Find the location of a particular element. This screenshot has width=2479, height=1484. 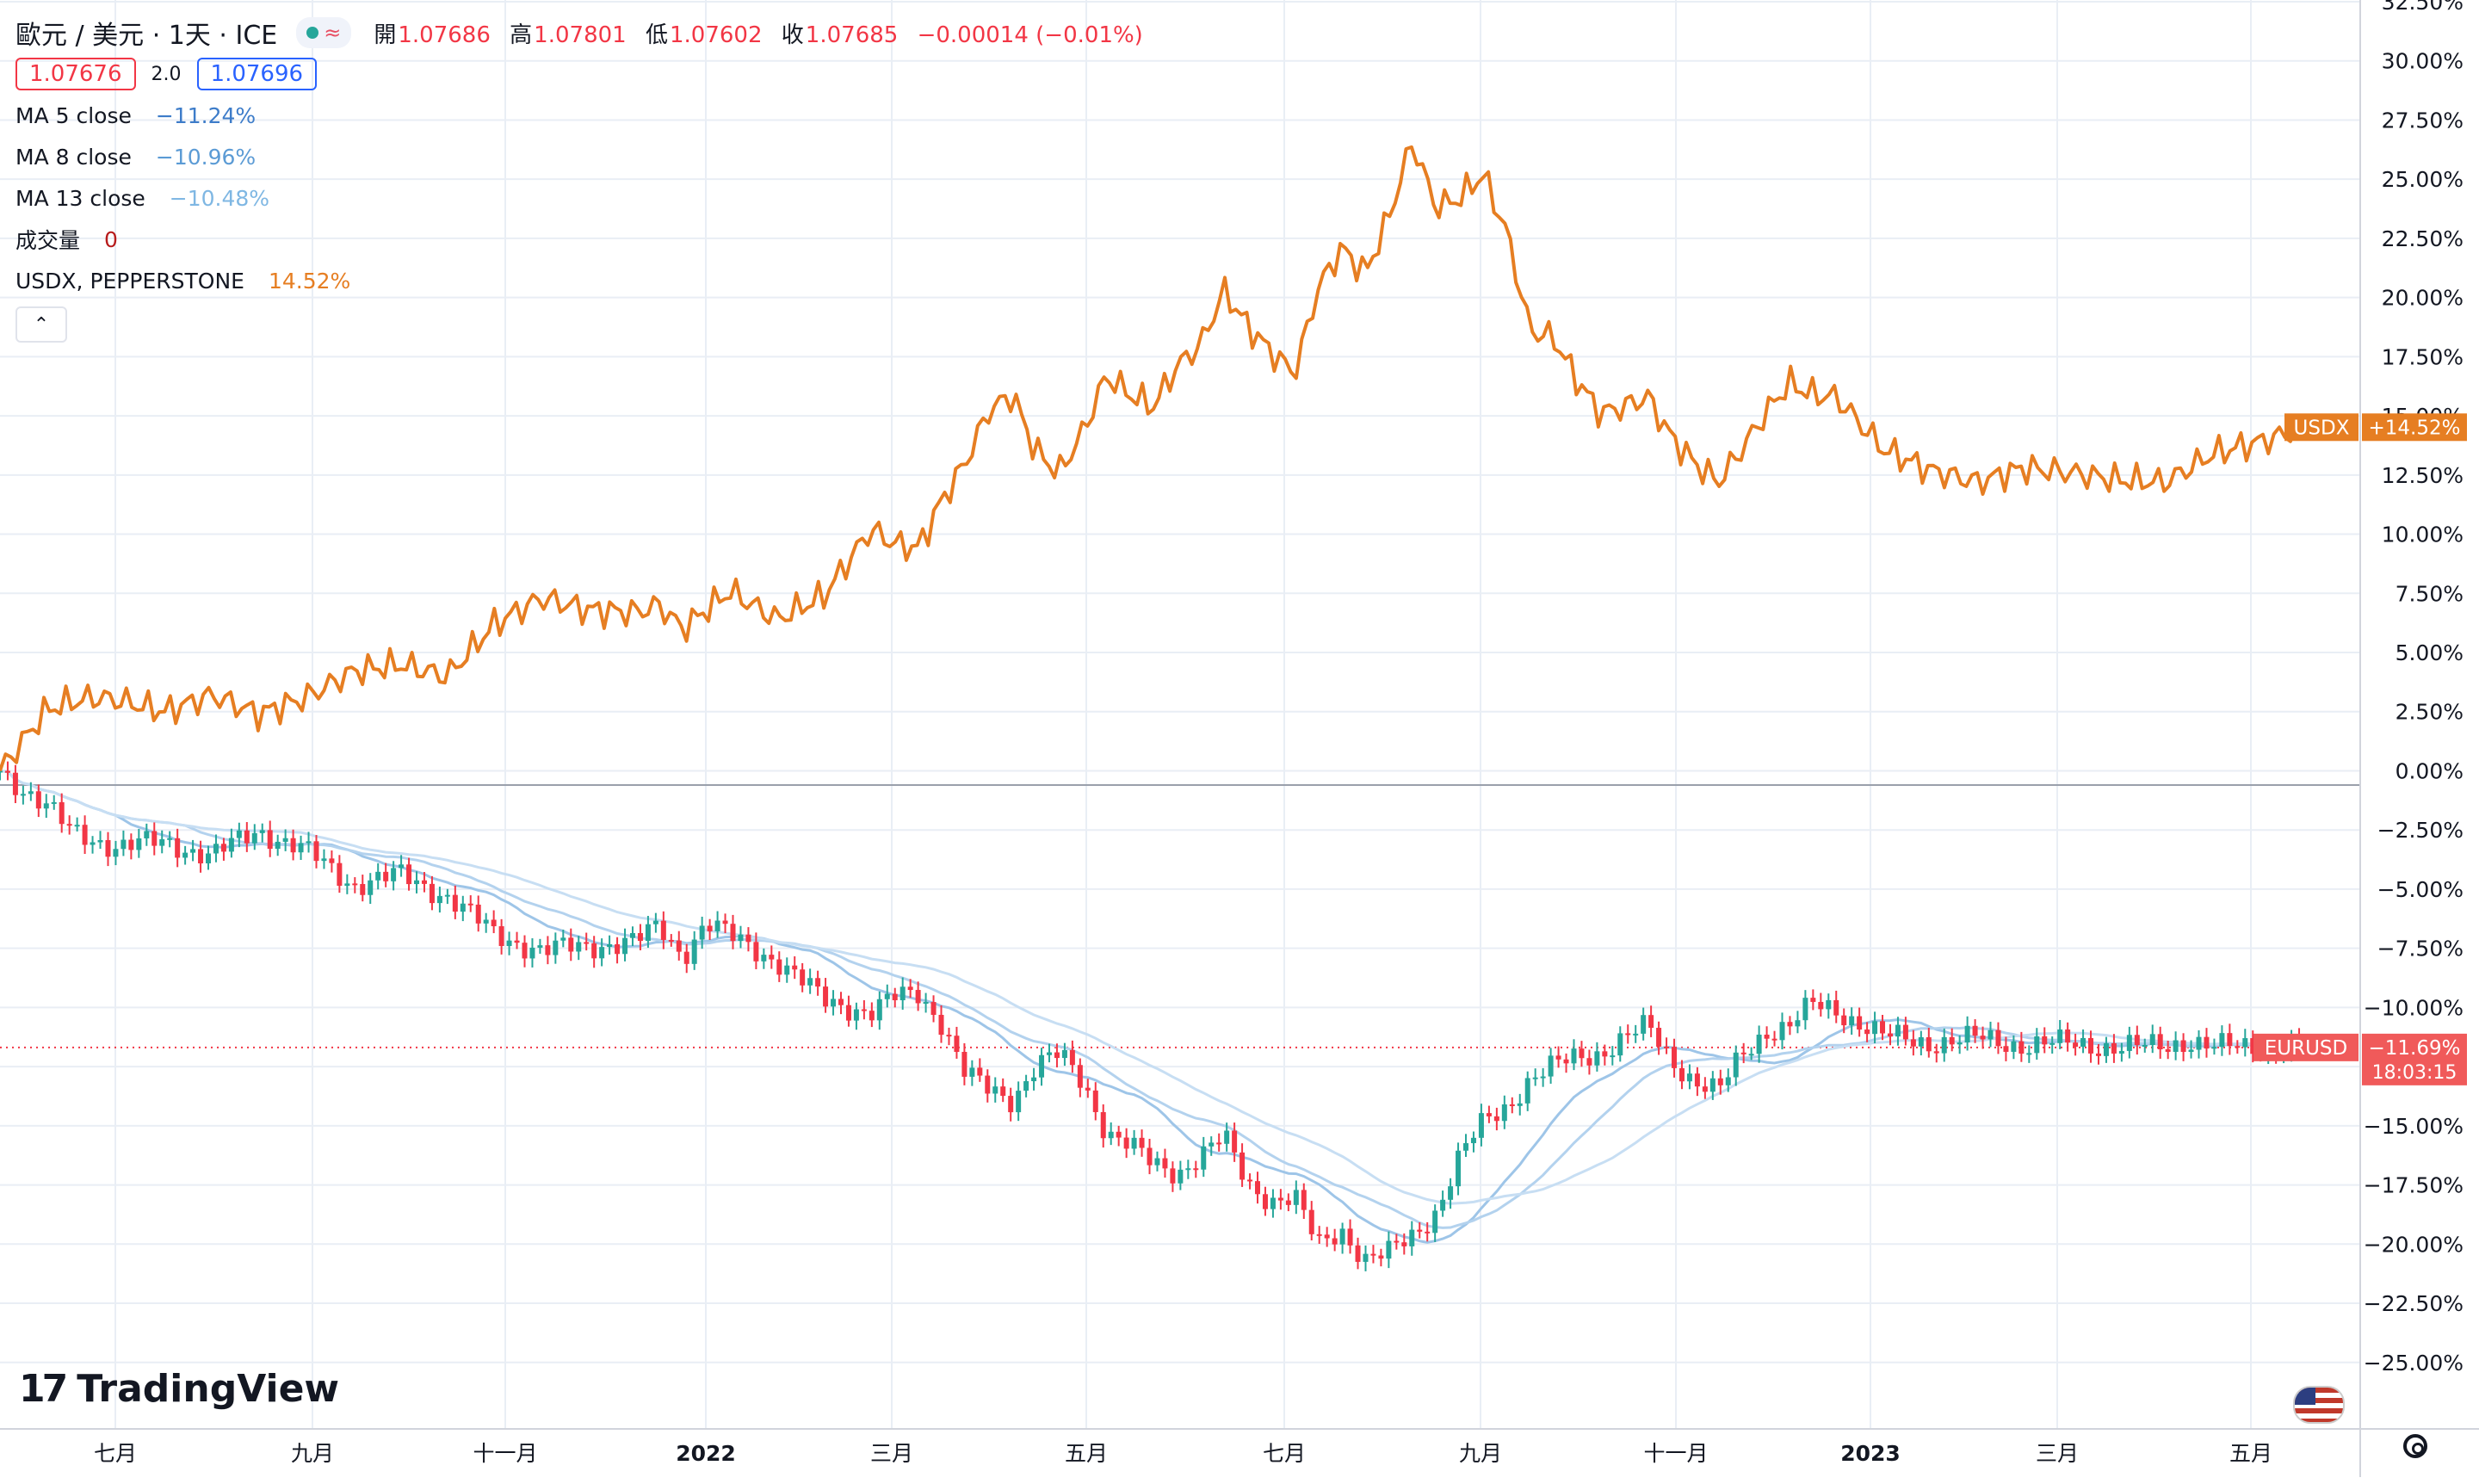

y-tick-label: 7.50% is located at coordinates (2430, 593).